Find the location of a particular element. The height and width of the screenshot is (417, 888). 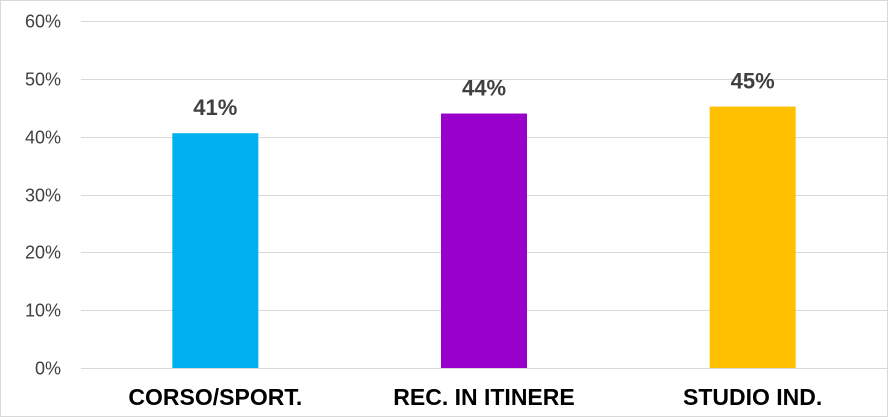

data-labels: 41% 44% 45% is located at coordinates (483, 95).